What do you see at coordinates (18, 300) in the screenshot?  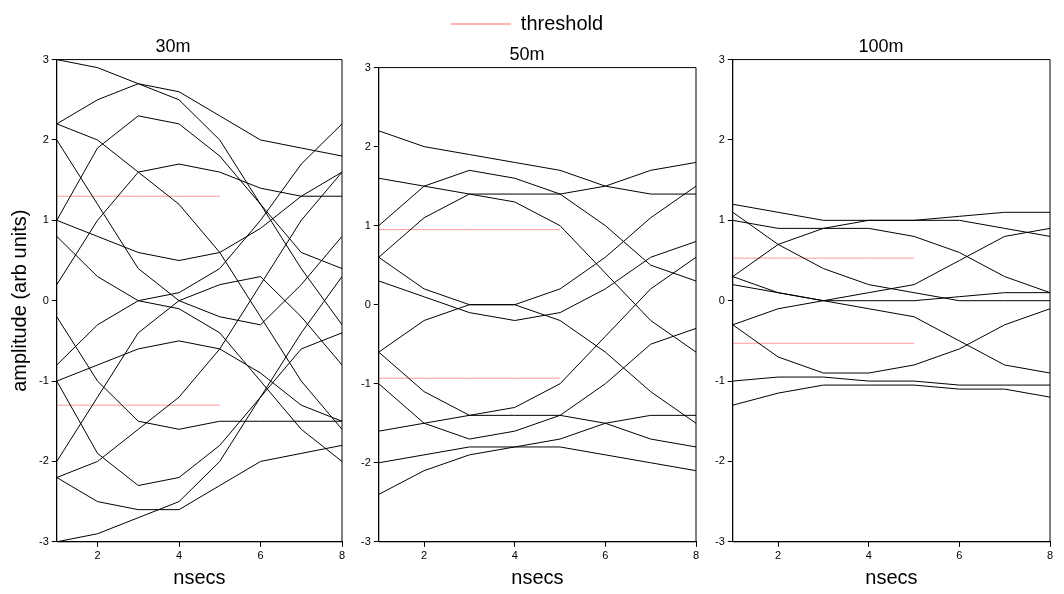 I see `y-axis-title: amplitude (arb units)` at bounding box center [18, 300].